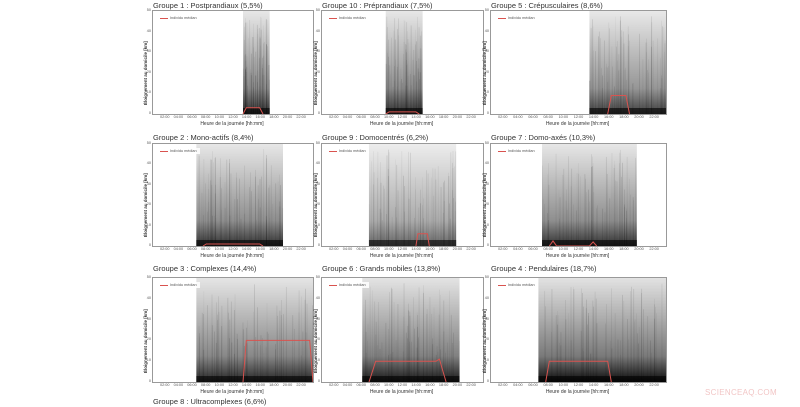  What do you see at coordinates (543, 137) in the screenshot?
I see `panel-title: Groupe 7 : Domo-axés (10,3%)` at bounding box center [543, 137].